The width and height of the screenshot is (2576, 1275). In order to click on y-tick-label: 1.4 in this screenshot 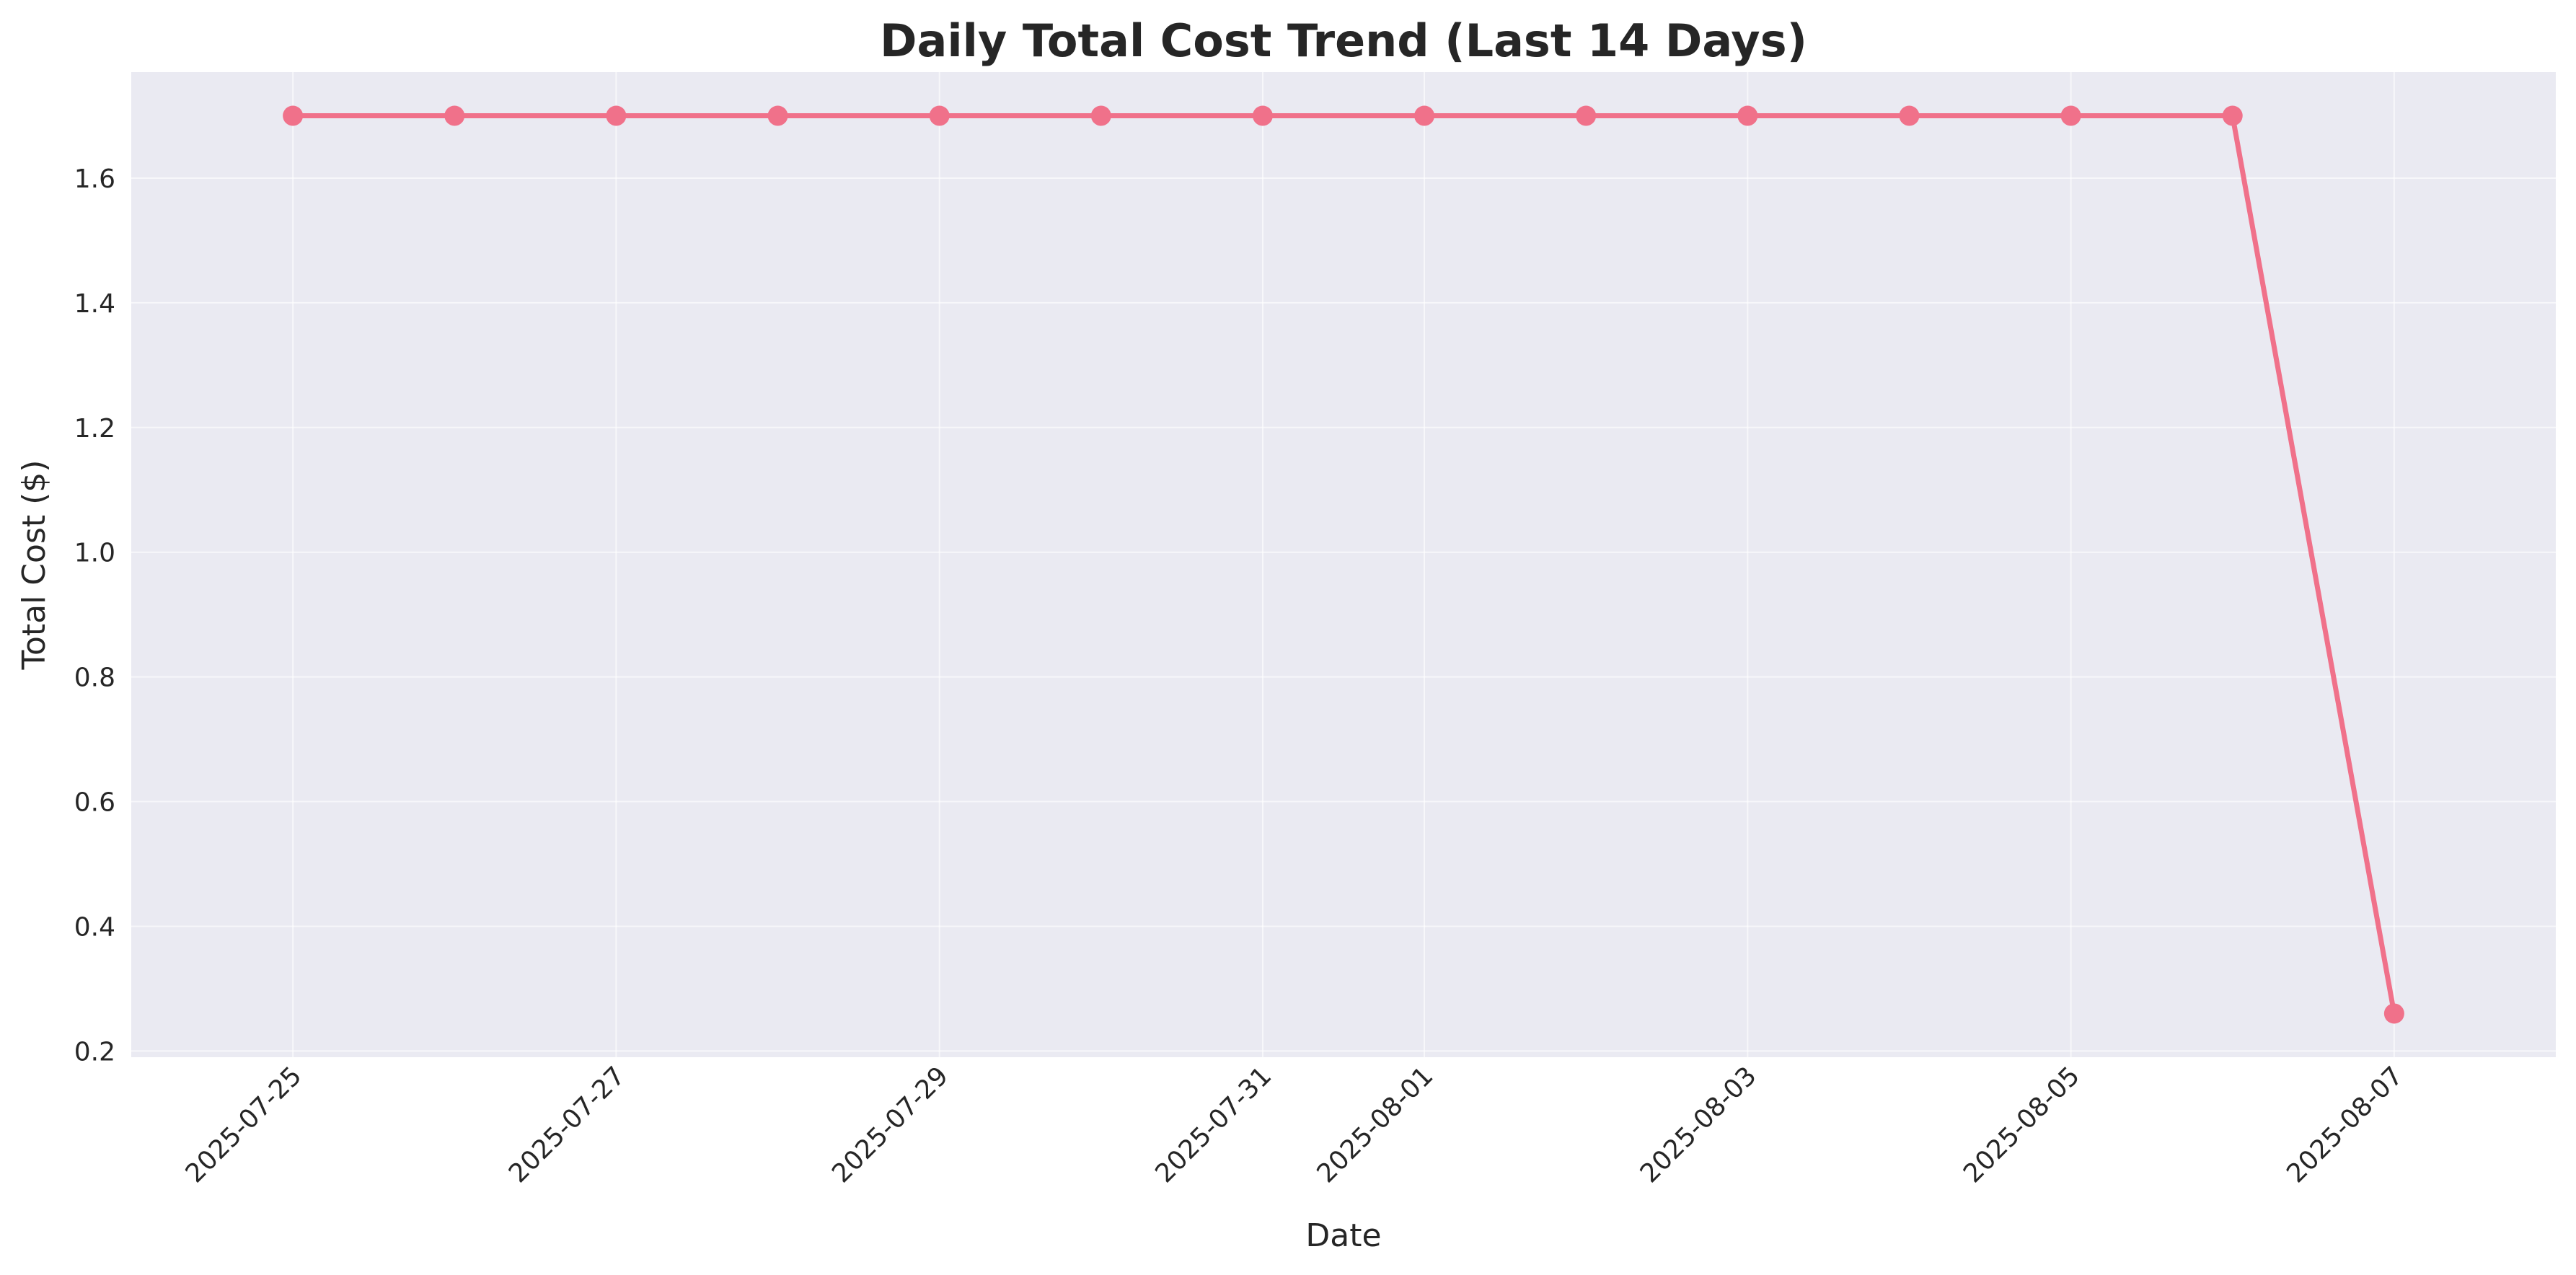, I will do `click(94, 304)`.